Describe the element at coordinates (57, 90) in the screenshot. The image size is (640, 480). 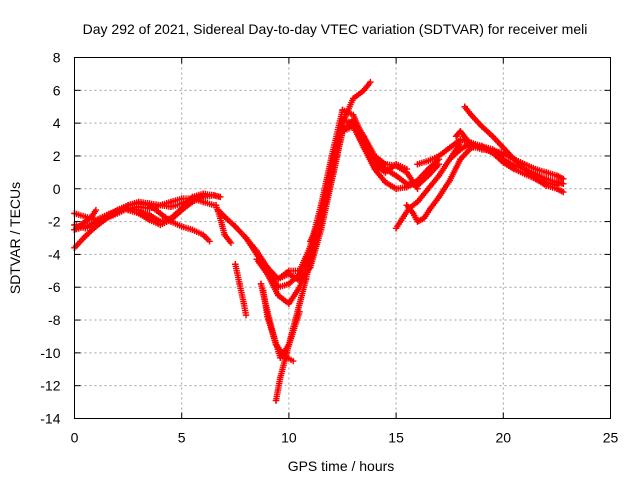
I see `y-tick-label: 6` at that location.